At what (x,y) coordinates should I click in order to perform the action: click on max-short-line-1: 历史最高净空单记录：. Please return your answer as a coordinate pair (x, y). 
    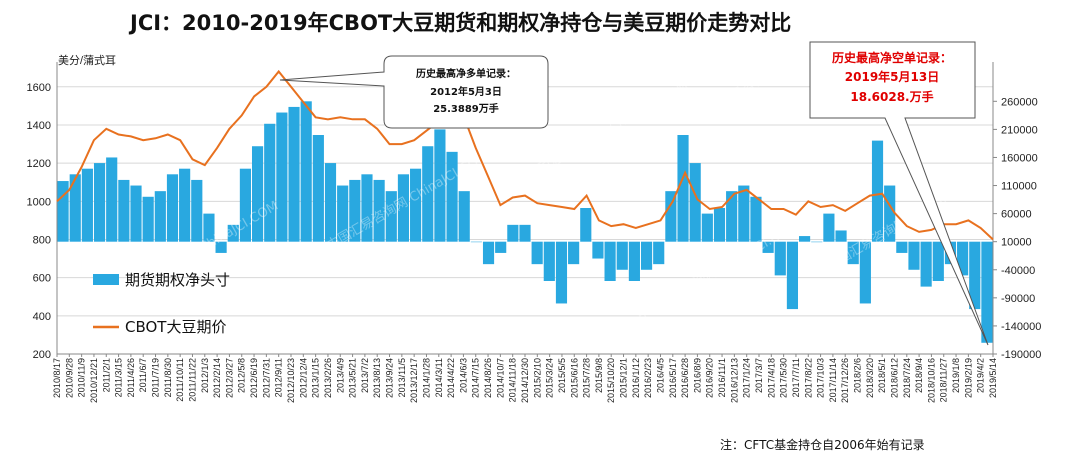
    Looking at the image, I should click on (892, 57).